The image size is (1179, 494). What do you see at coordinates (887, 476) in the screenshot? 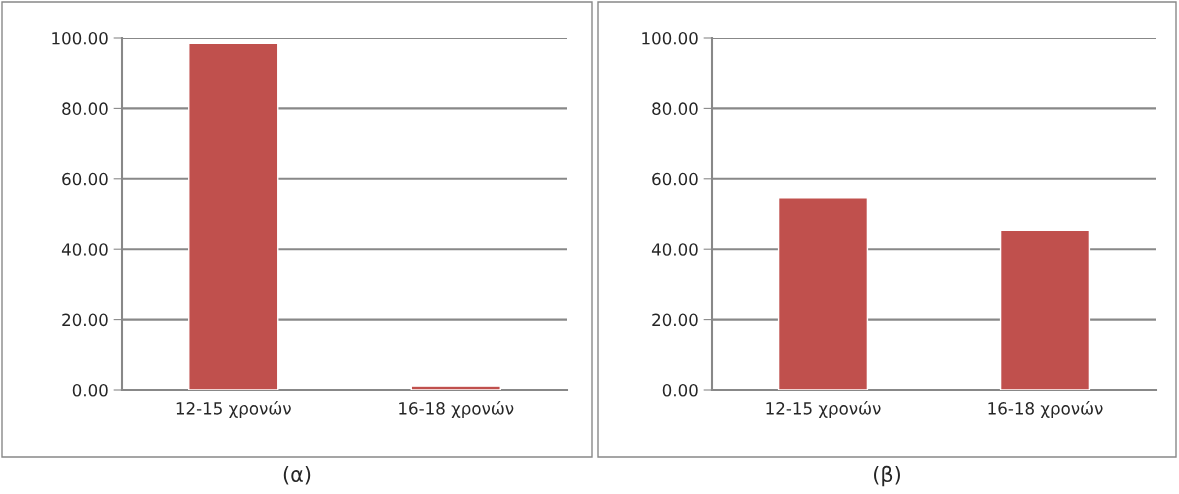
I see `text: (β)` at bounding box center [887, 476].